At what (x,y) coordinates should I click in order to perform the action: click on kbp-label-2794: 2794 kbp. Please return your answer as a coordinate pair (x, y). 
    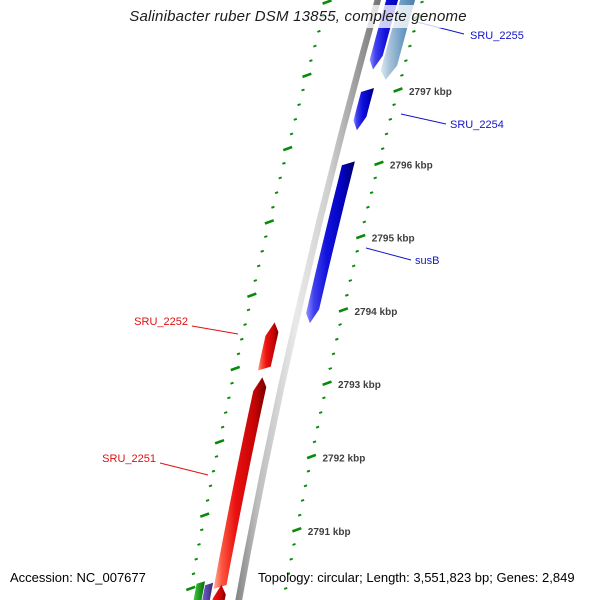
    Looking at the image, I should click on (376, 312).